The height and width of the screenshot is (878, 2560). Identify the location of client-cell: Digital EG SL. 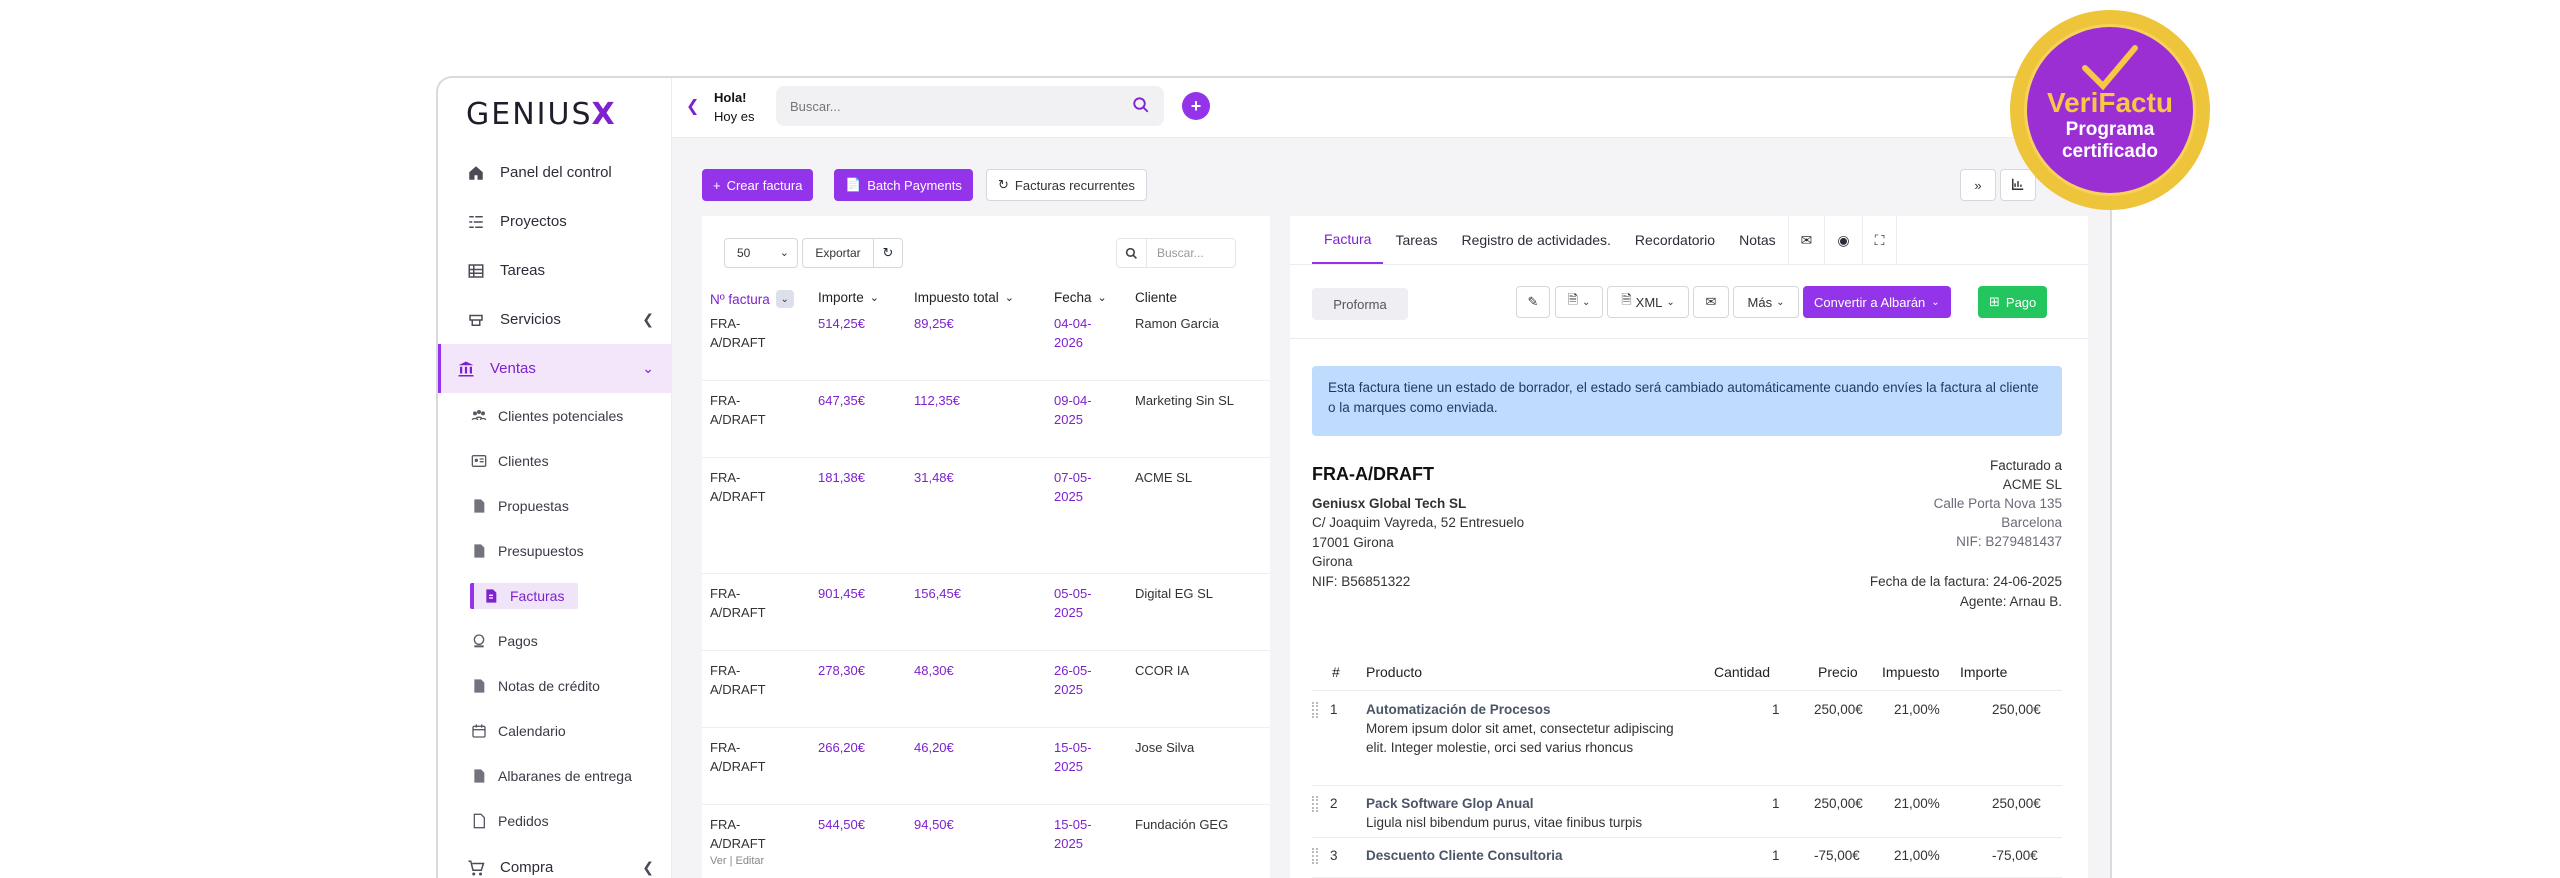
(1174, 593).